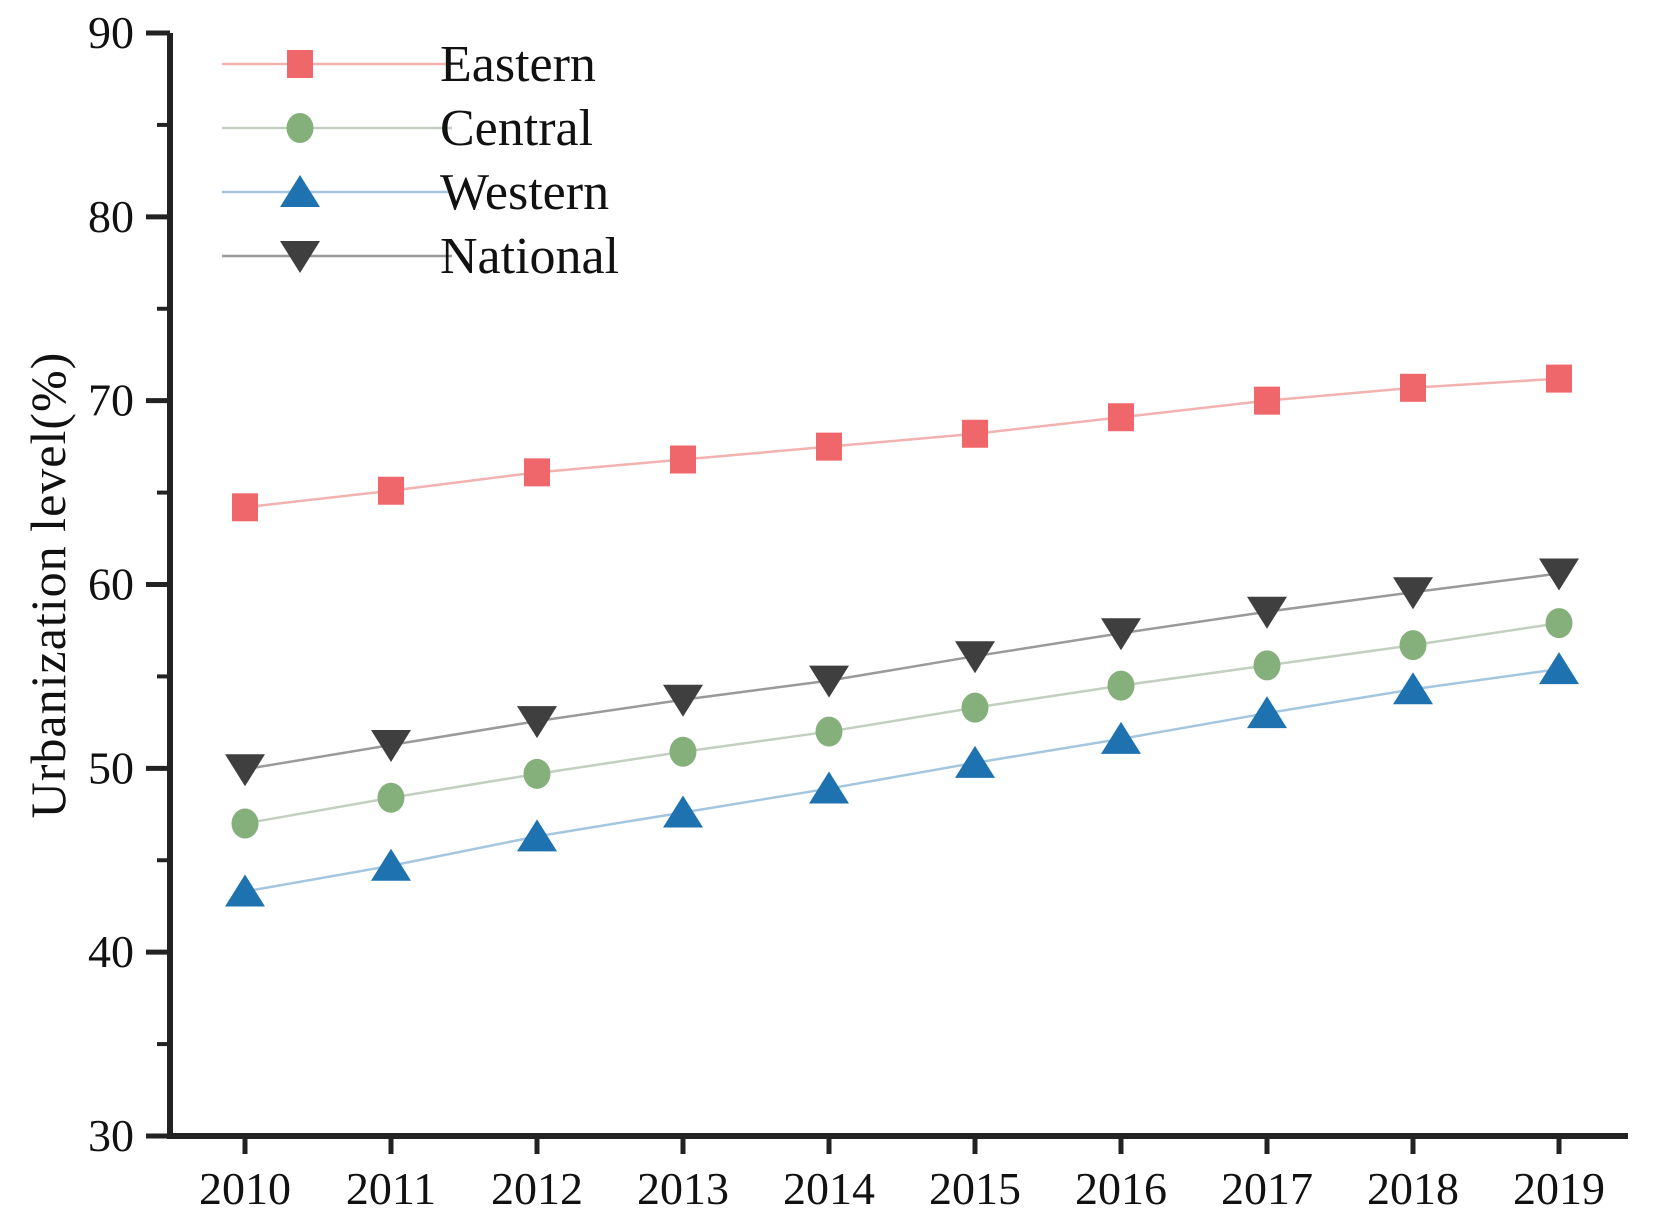 The height and width of the screenshot is (1224, 1678). What do you see at coordinates (829, 731) in the screenshot?
I see `data-point-central-2014` at bounding box center [829, 731].